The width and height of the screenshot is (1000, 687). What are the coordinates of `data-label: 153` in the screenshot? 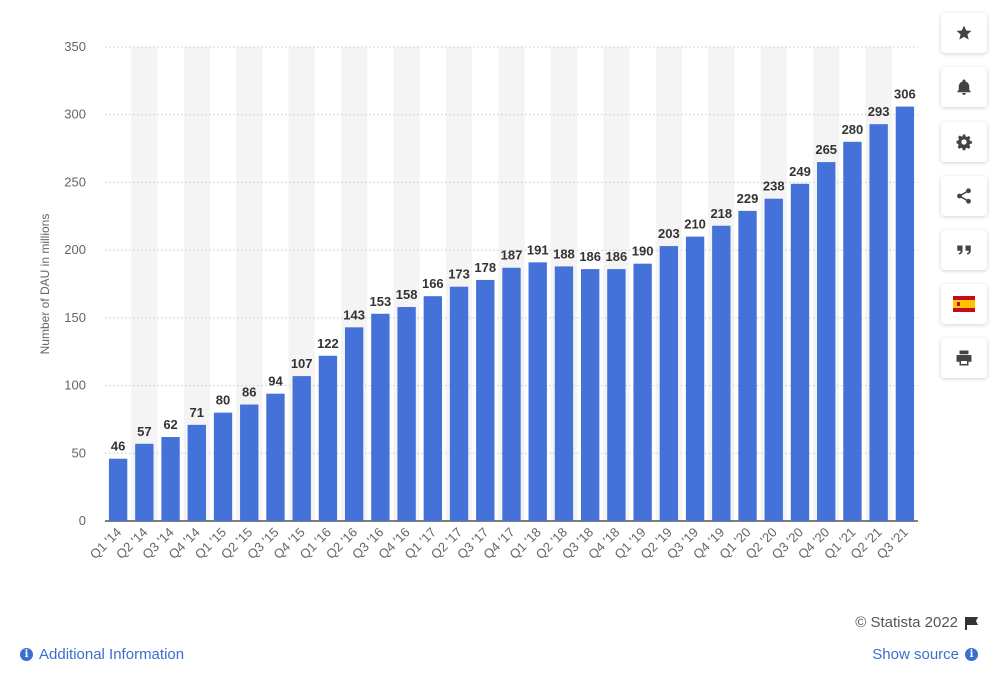 It's located at (381, 301).